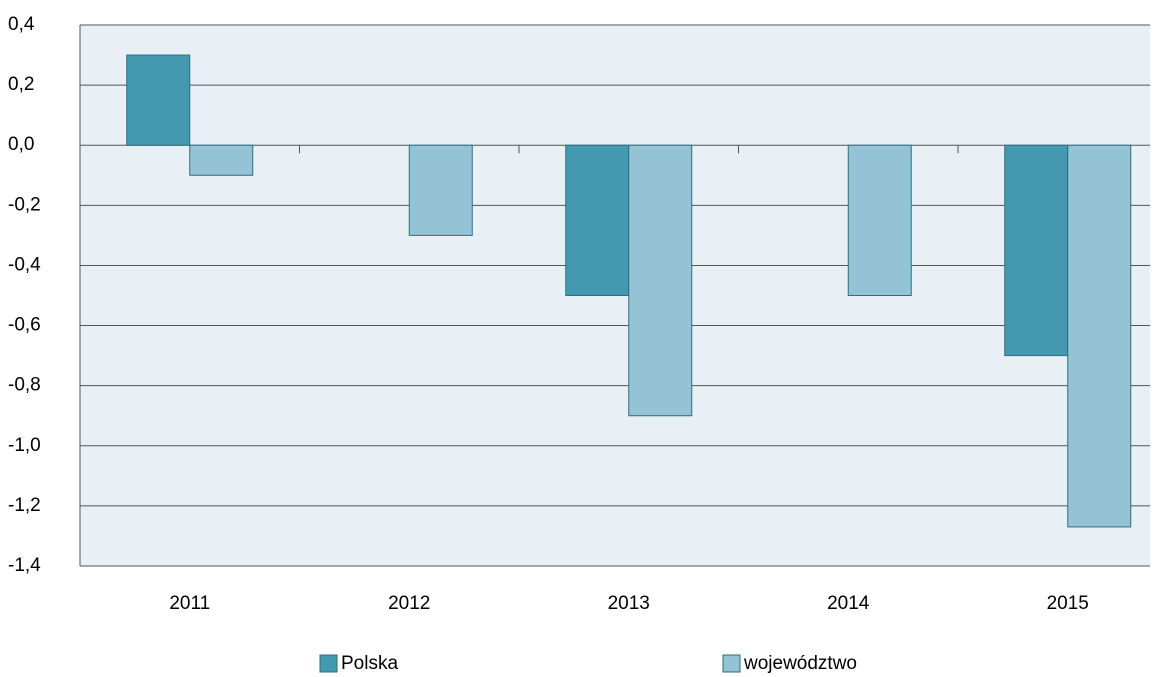  Describe the element at coordinates (848, 603) in the screenshot. I see `x-tick-label: 2014` at that location.